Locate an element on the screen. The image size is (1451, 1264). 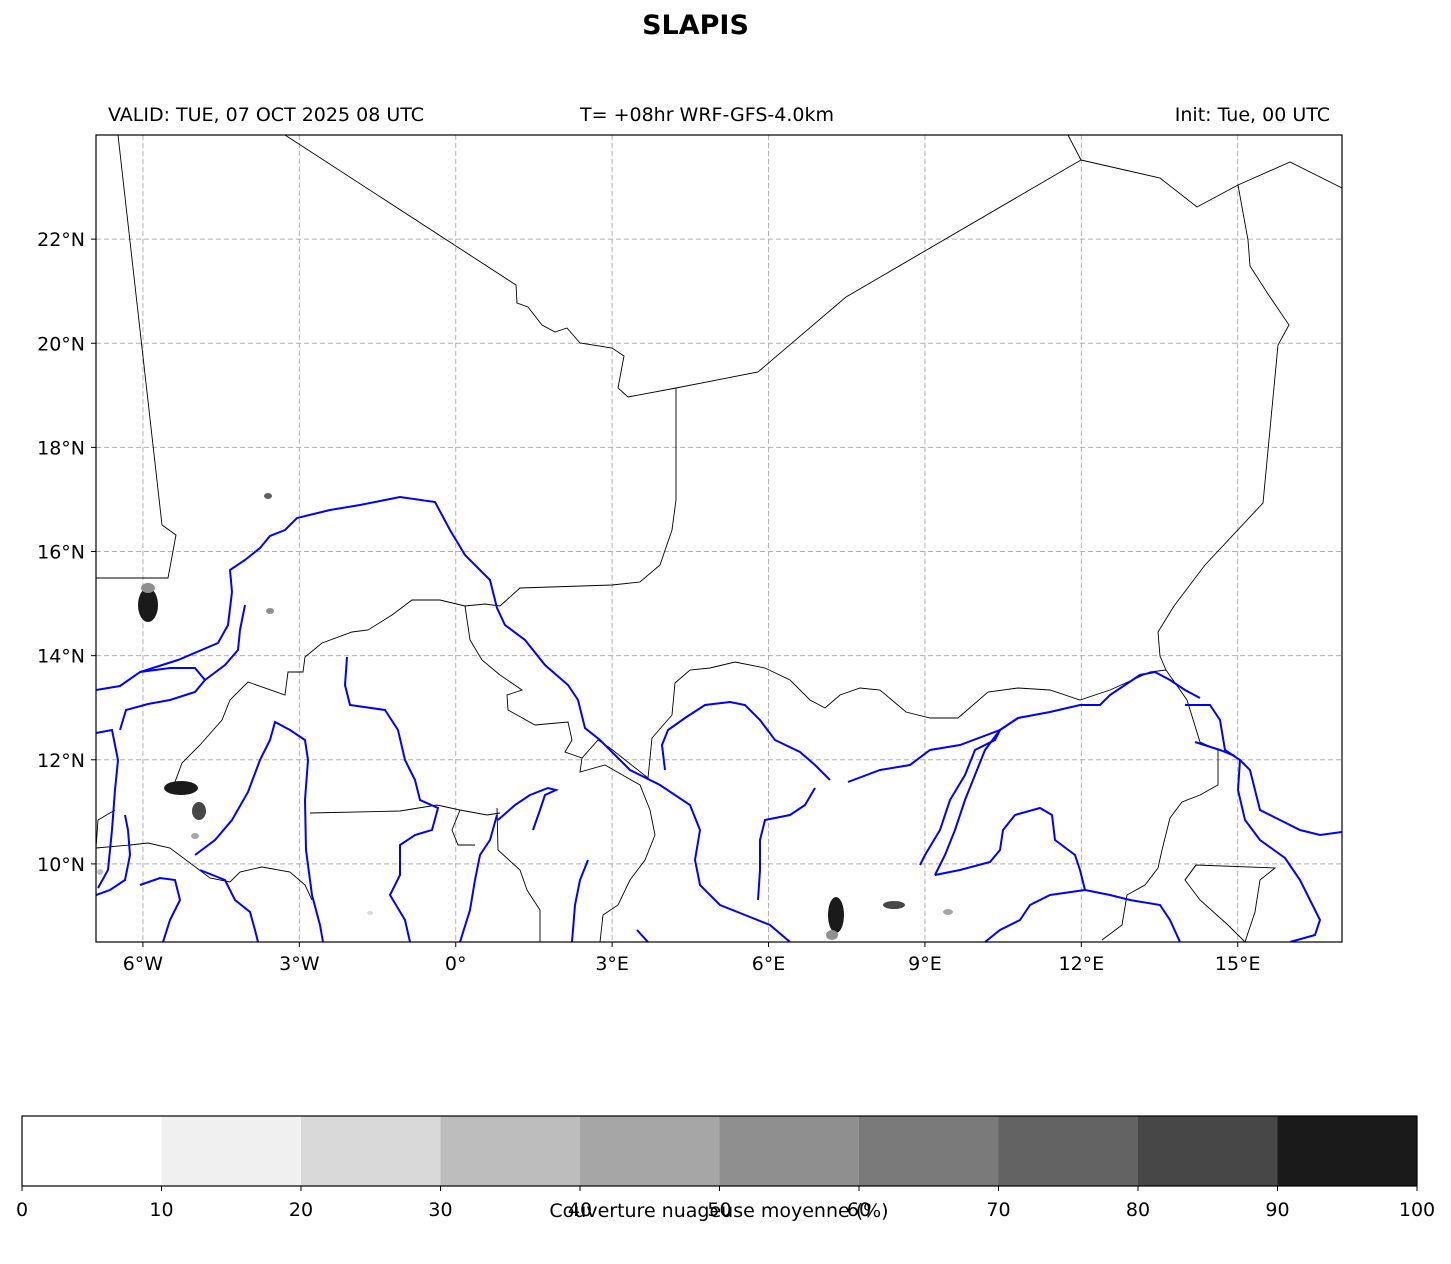
lat-tick-label: 14°N is located at coordinates (61, 657).